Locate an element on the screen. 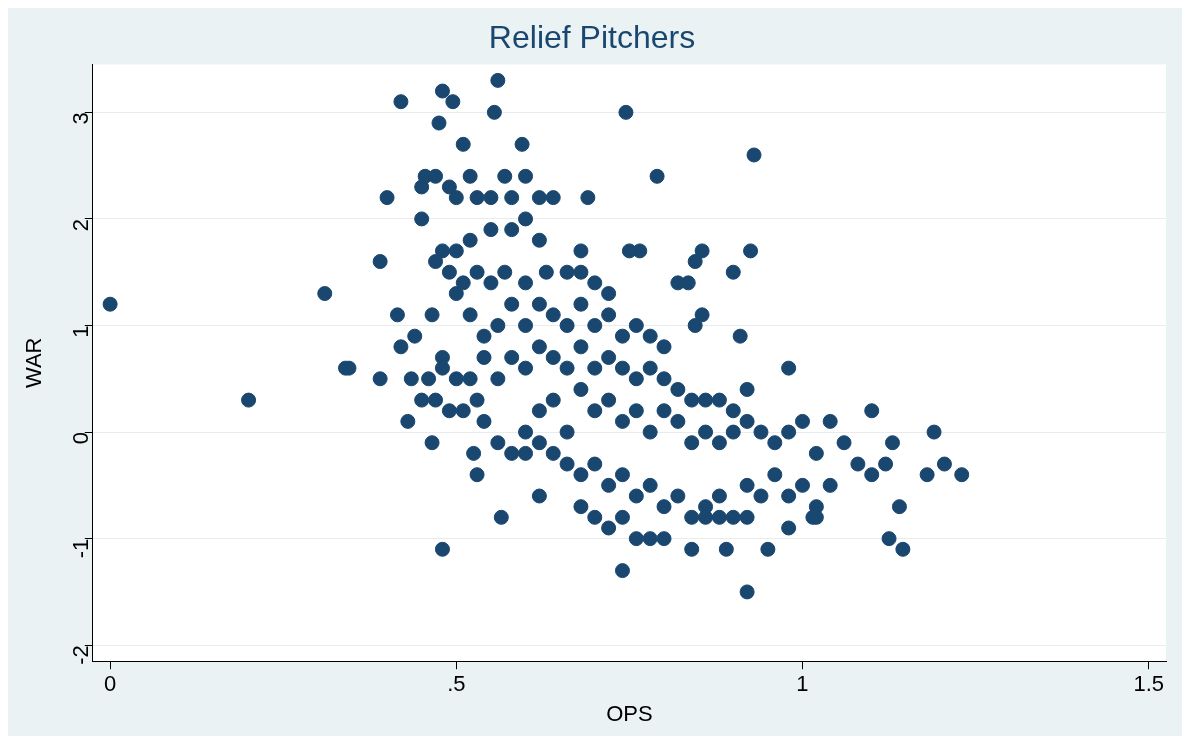  x-tick-label: 1.5 is located at coordinates (1148, 684).